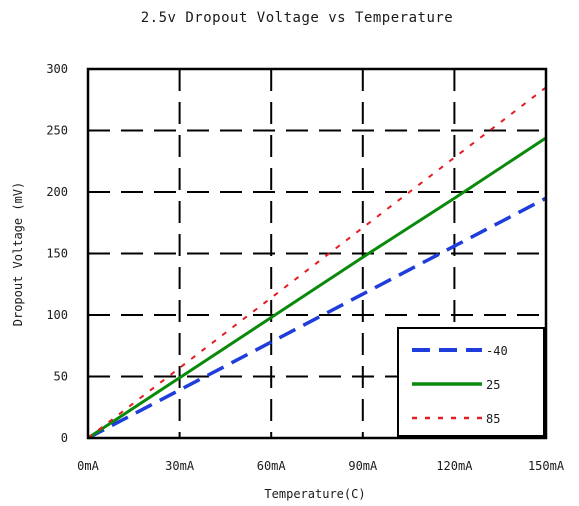 The height and width of the screenshot is (506, 579). I want to click on y-tick-label: 50, so click(61, 377).